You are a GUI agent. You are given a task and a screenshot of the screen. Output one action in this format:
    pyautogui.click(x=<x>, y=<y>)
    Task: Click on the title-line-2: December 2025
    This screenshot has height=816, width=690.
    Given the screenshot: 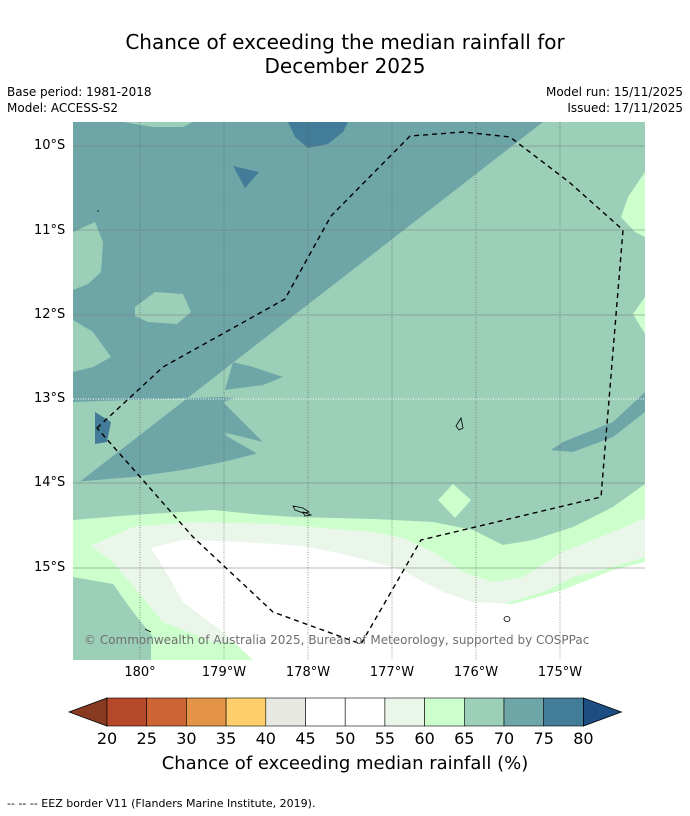 What is the action you would take?
    pyautogui.click(x=345, y=66)
    